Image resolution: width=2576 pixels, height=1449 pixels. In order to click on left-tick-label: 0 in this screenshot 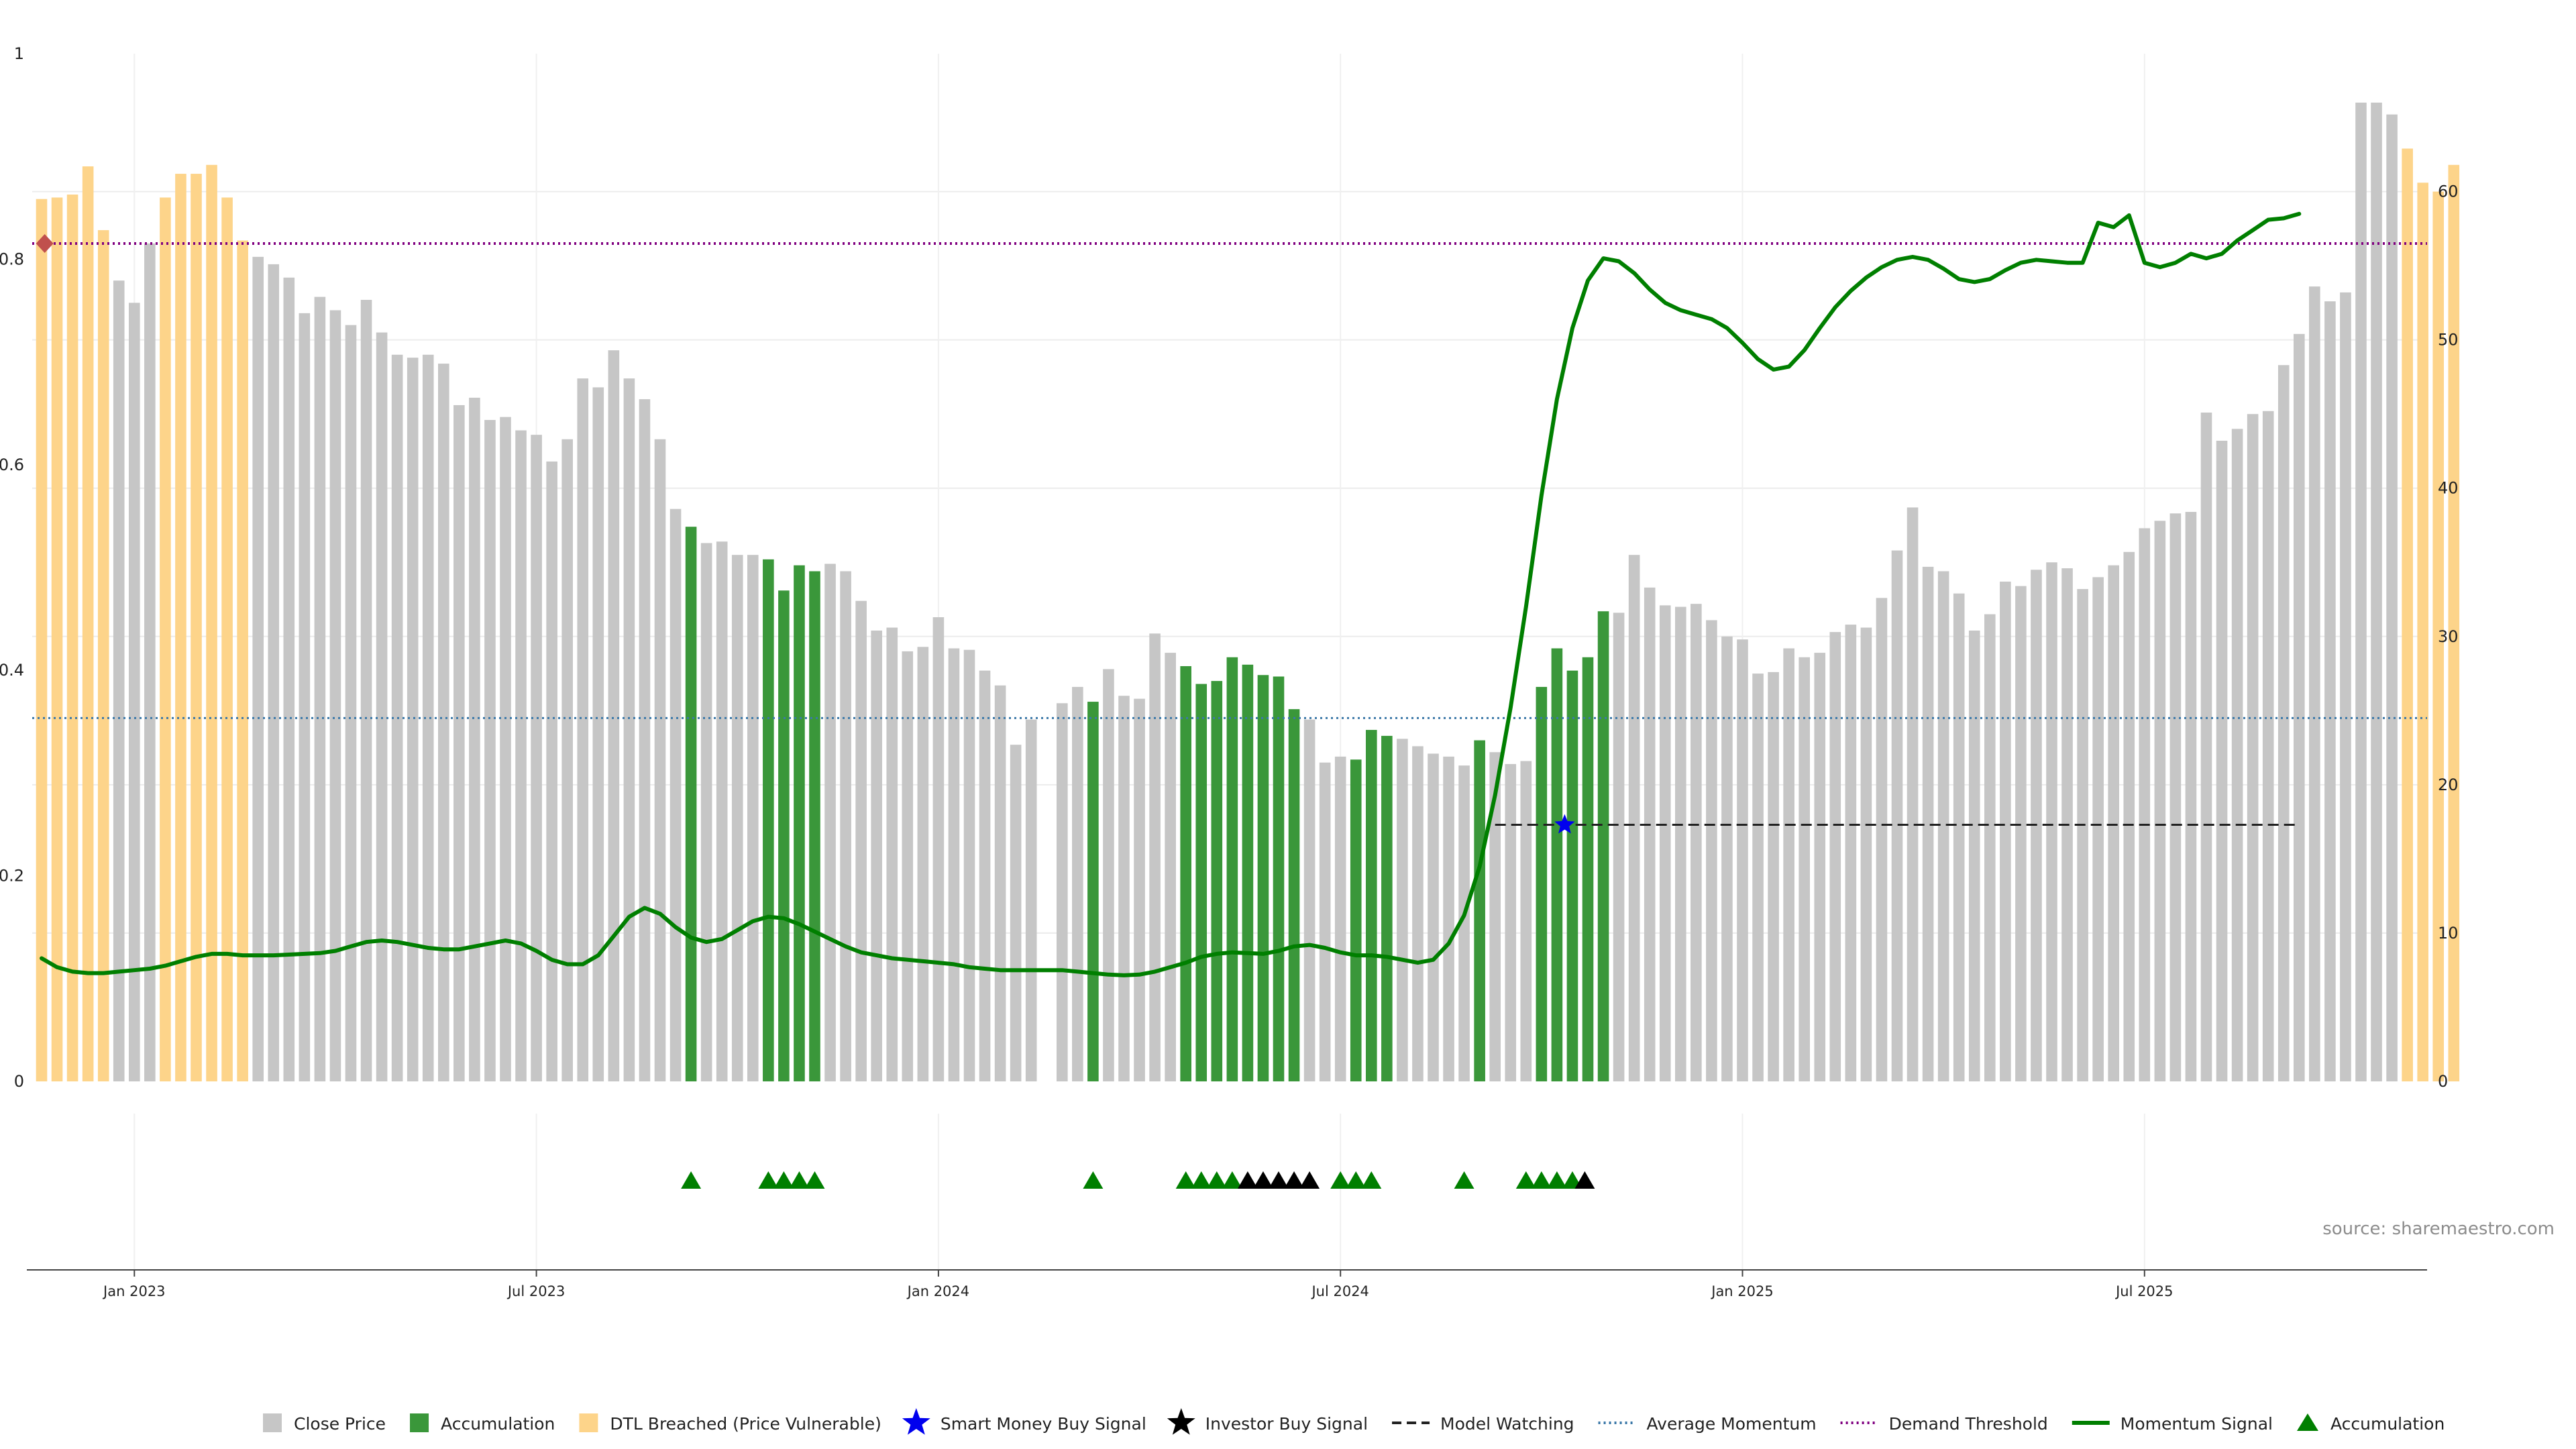, I will do `click(19, 1081)`.